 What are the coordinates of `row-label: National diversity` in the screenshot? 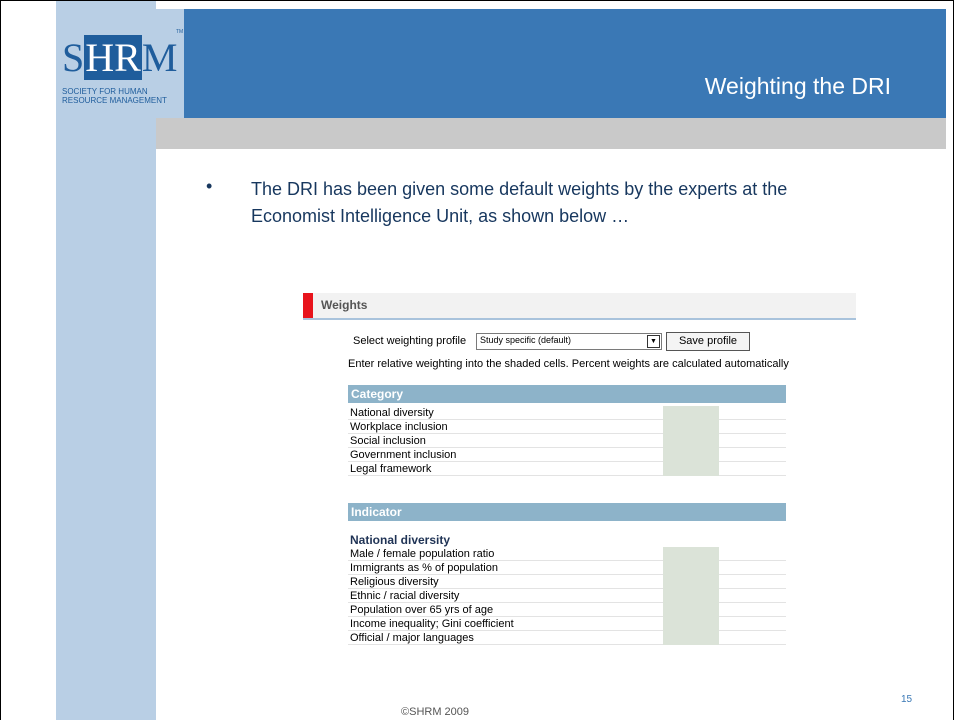 It's located at (392, 413).